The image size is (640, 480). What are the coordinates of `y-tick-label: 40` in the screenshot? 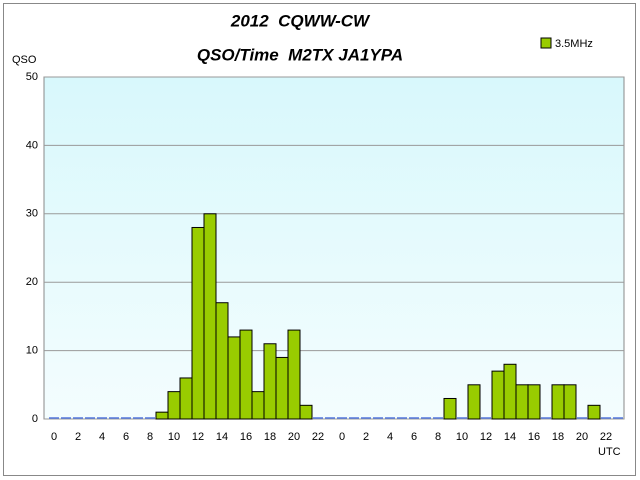 It's located at (32, 145).